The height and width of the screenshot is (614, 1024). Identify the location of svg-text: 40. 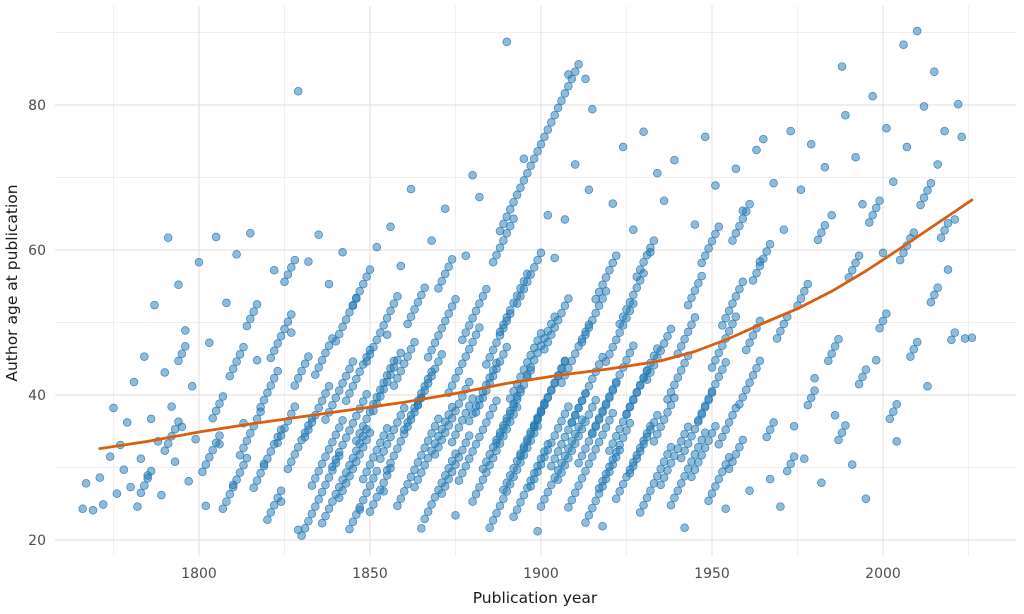
(37, 396).